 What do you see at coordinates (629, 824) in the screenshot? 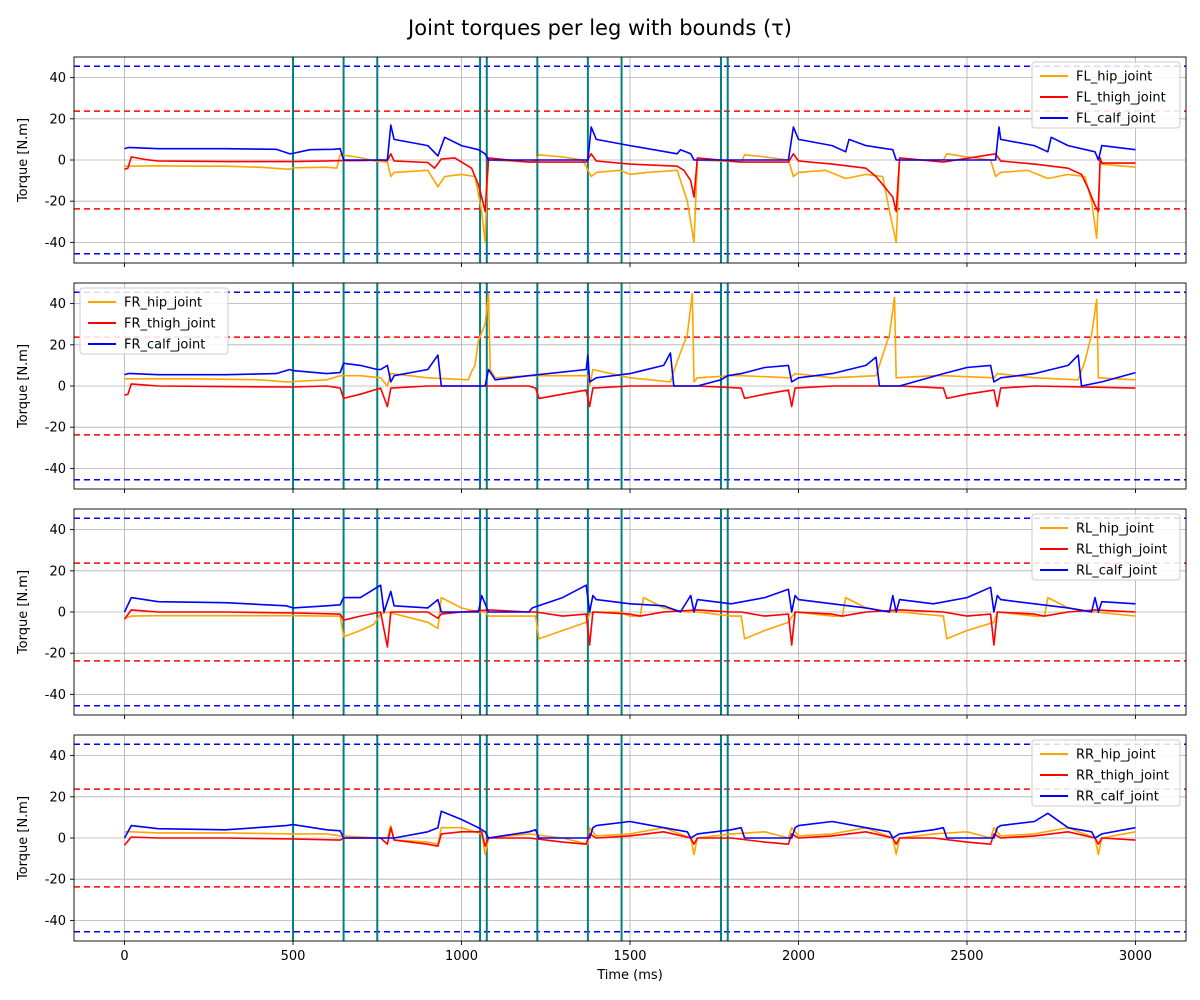
I see `series-line-RR_calf_joint` at bounding box center [629, 824].